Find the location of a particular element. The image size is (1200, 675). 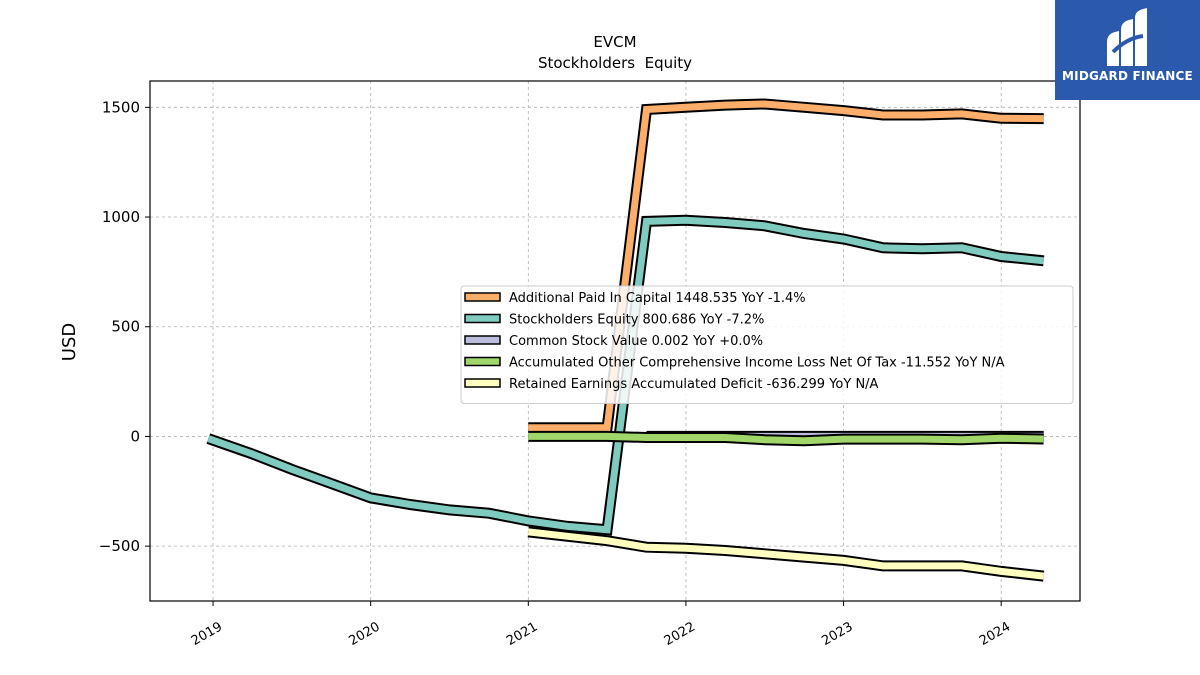

x-tick-label: 2019 is located at coordinates (207, 634).